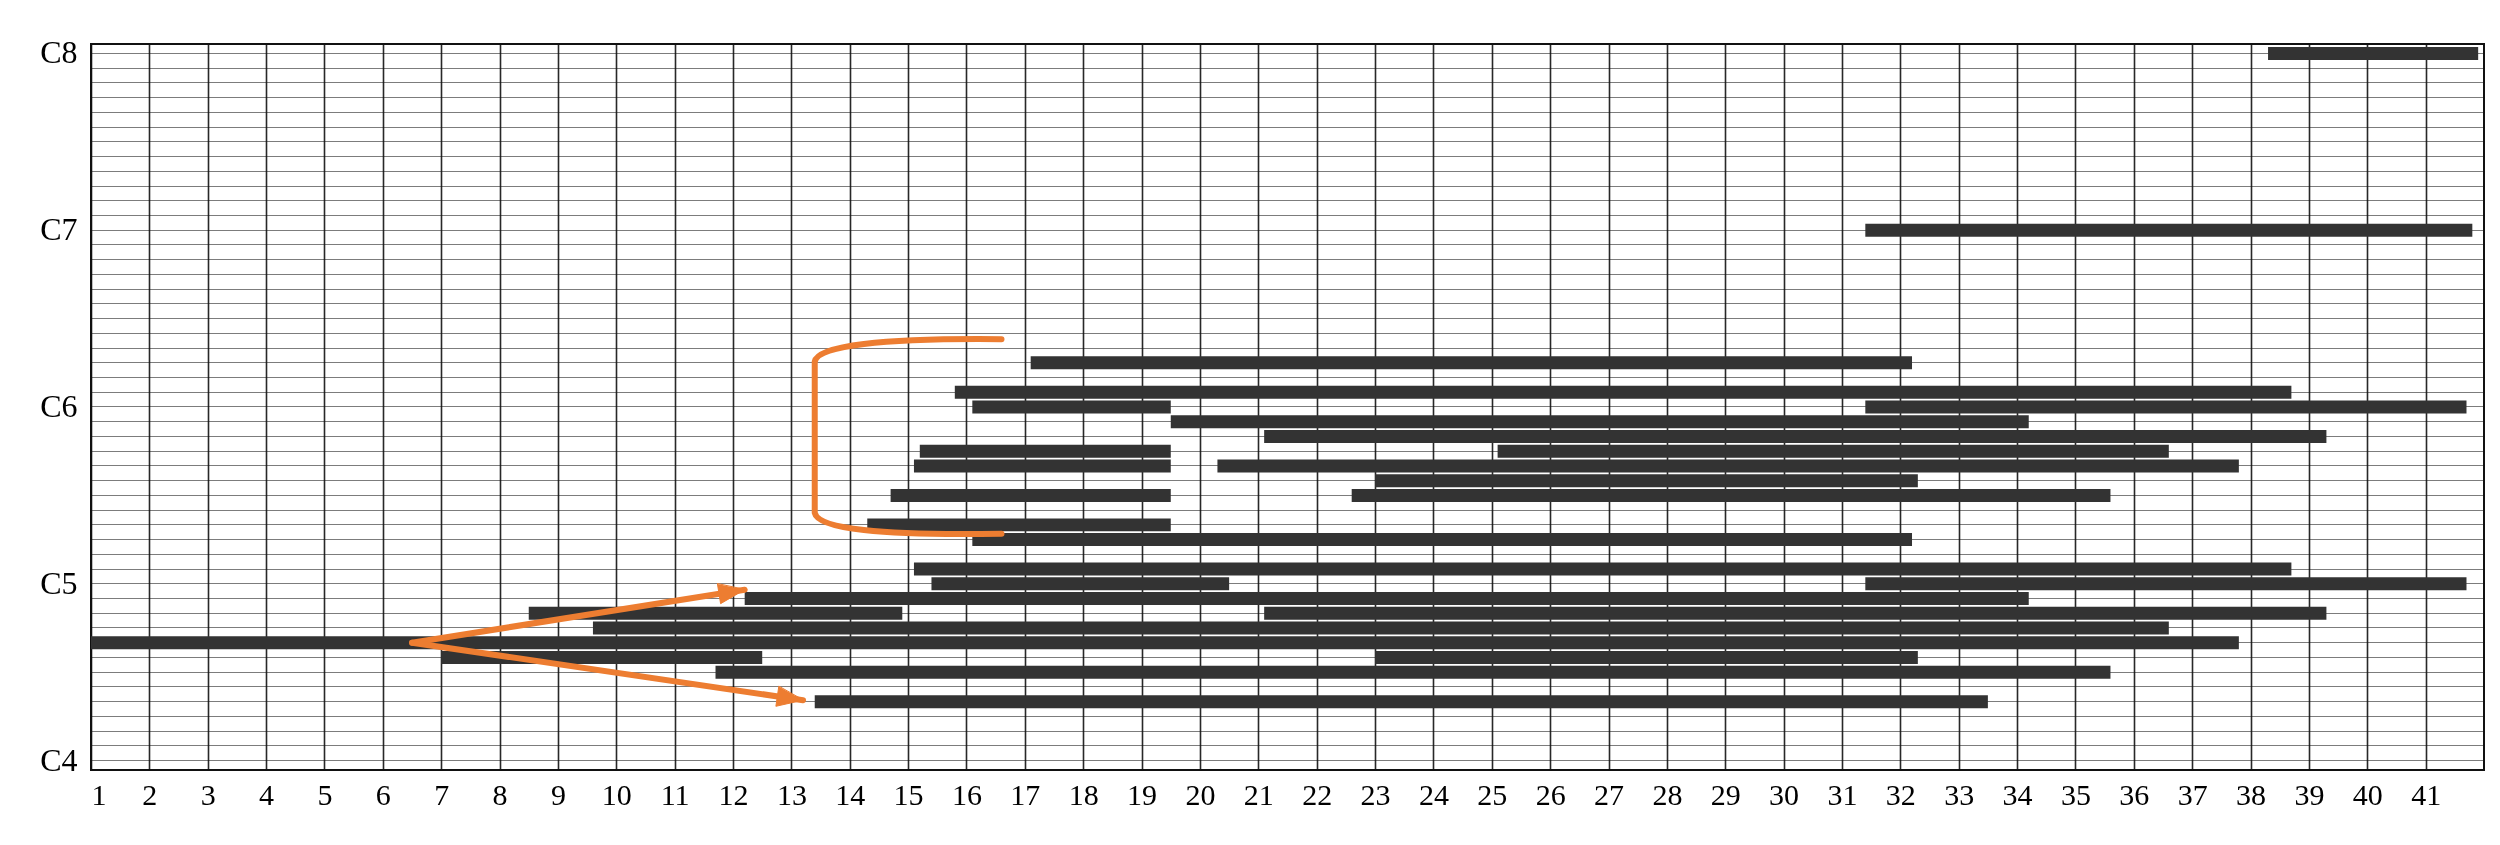 The height and width of the screenshot is (845, 2500). What do you see at coordinates (2367, 794) in the screenshot?
I see `x-tick-label: 40` at bounding box center [2367, 794].